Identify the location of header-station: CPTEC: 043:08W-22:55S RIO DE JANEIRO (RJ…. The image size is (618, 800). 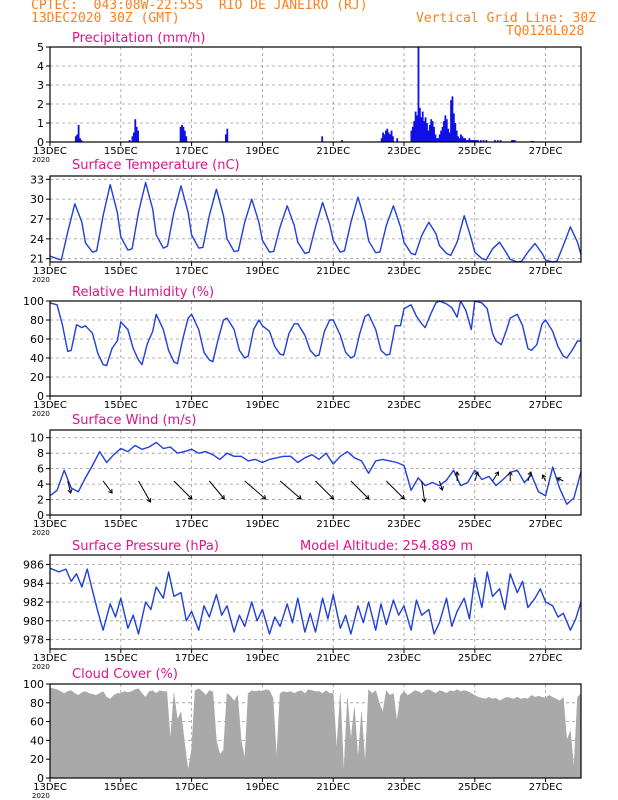
(199, 6).